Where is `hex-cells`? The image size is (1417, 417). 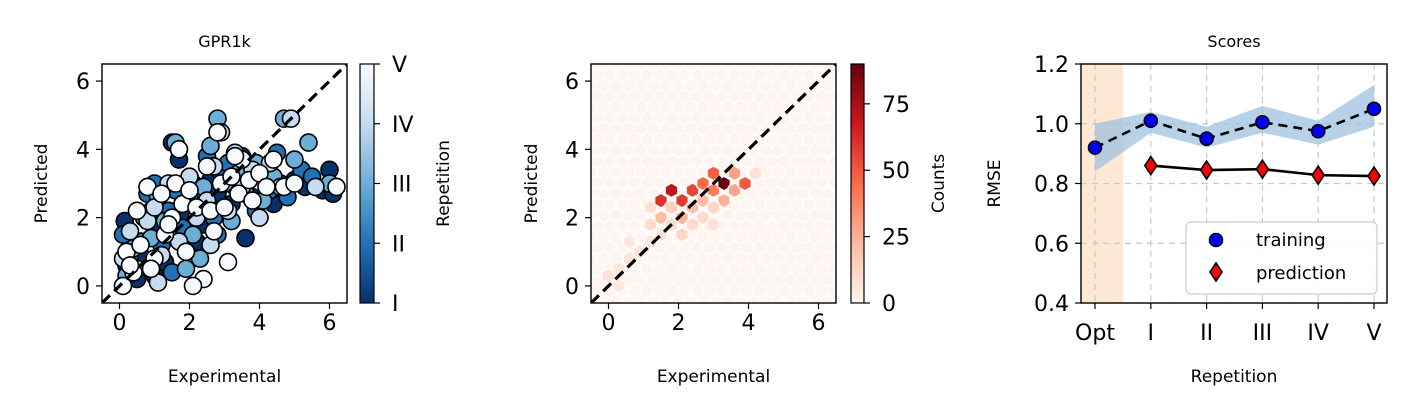 hex-cells is located at coordinates (721, 191).